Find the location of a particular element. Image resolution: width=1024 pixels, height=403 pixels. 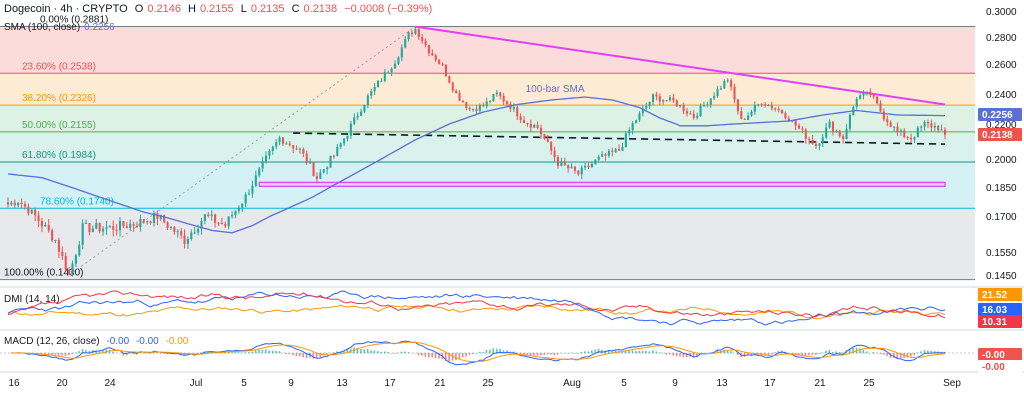

fib-label-4: 61.80% (0.1984) is located at coordinates (59, 155).